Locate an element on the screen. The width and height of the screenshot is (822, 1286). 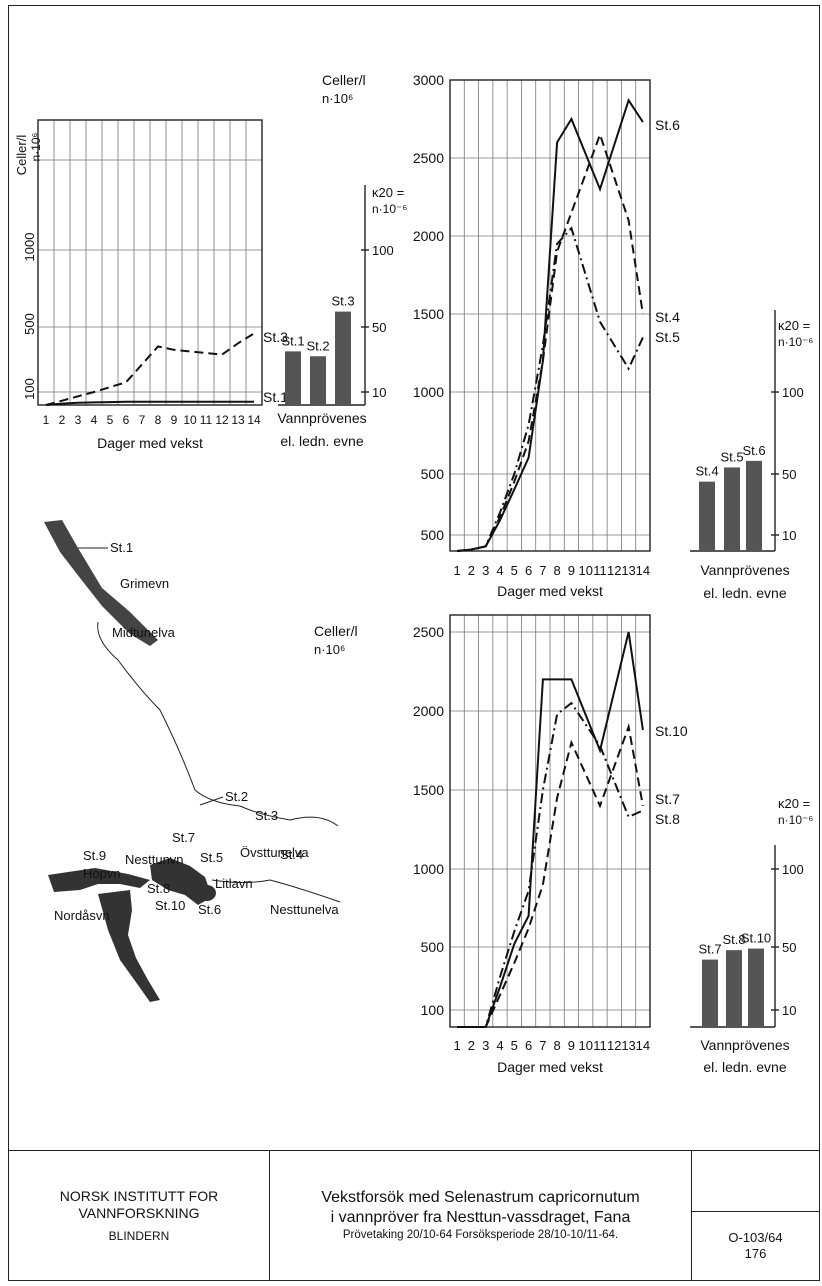
series-label: St.10 is located at coordinates (671, 731).